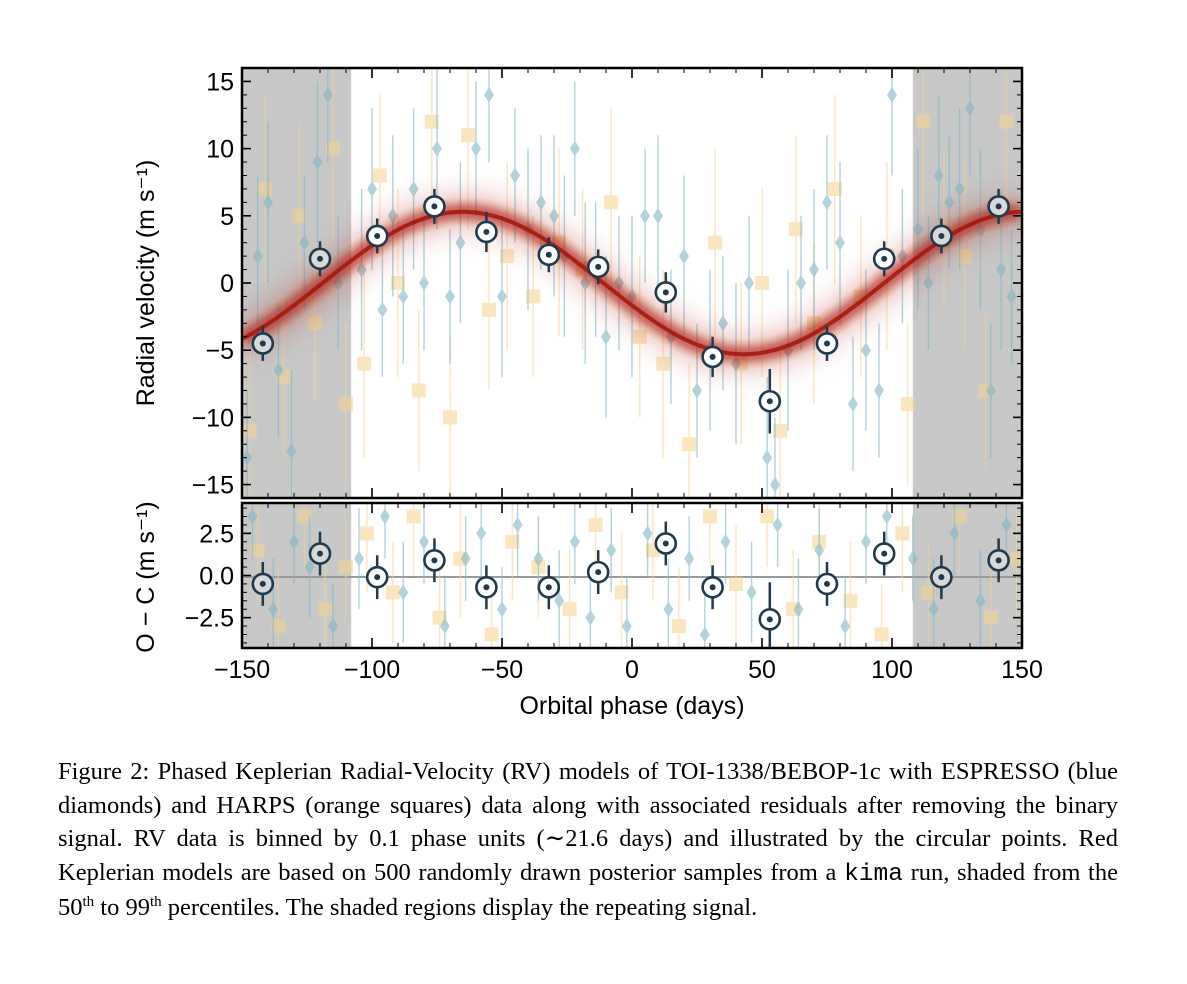 The width and height of the screenshot is (1187, 984). What do you see at coordinates (220, 82) in the screenshot?
I see `main-ytick-label: 15` at bounding box center [220, 82].